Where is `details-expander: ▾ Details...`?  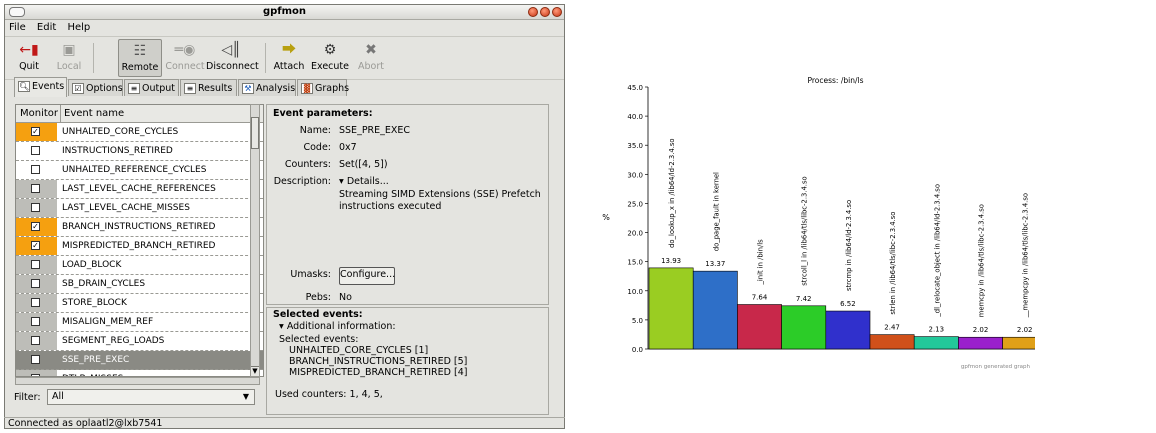
details-expander: ▾ Details... is located at coordinates (364, 181).